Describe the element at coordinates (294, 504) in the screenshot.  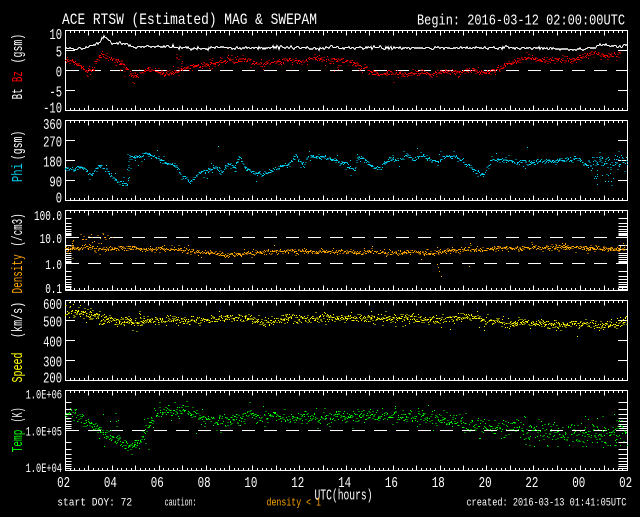
I see `svg-text: density < 1` at that location.